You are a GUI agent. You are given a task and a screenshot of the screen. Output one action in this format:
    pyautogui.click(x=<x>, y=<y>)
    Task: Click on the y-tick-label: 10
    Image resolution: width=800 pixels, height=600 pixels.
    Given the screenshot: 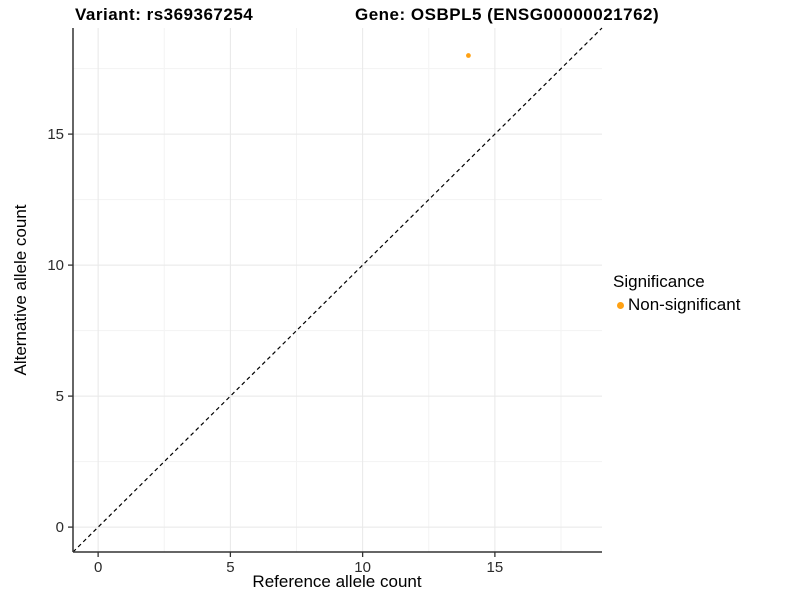 What is the action you would take?
    pyautogui.click(x=55, y=265)
    